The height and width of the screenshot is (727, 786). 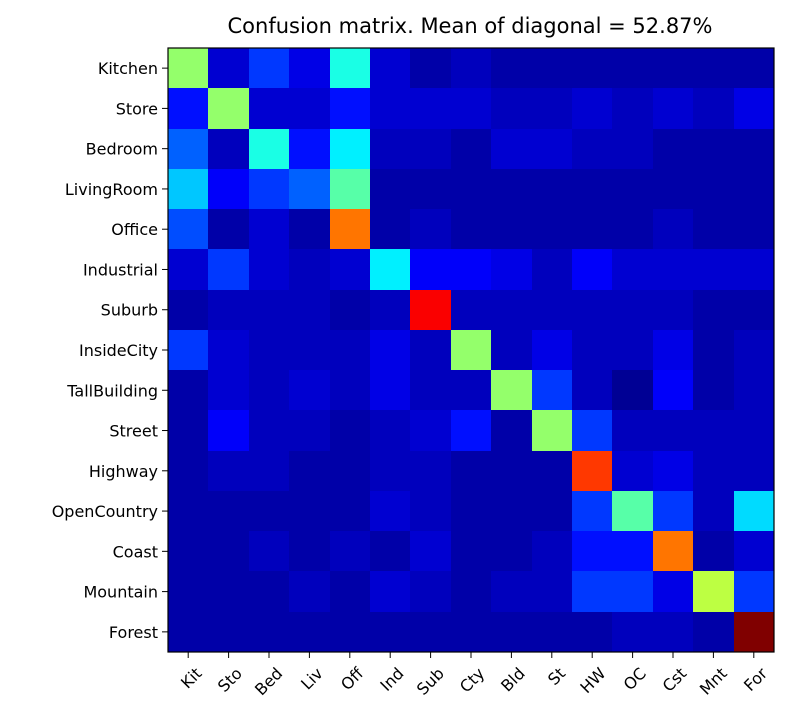 What do you see at coordinates (755, 679) in the screenshot?
I see `x-tick-label: For` at bounding box center [755, 679].